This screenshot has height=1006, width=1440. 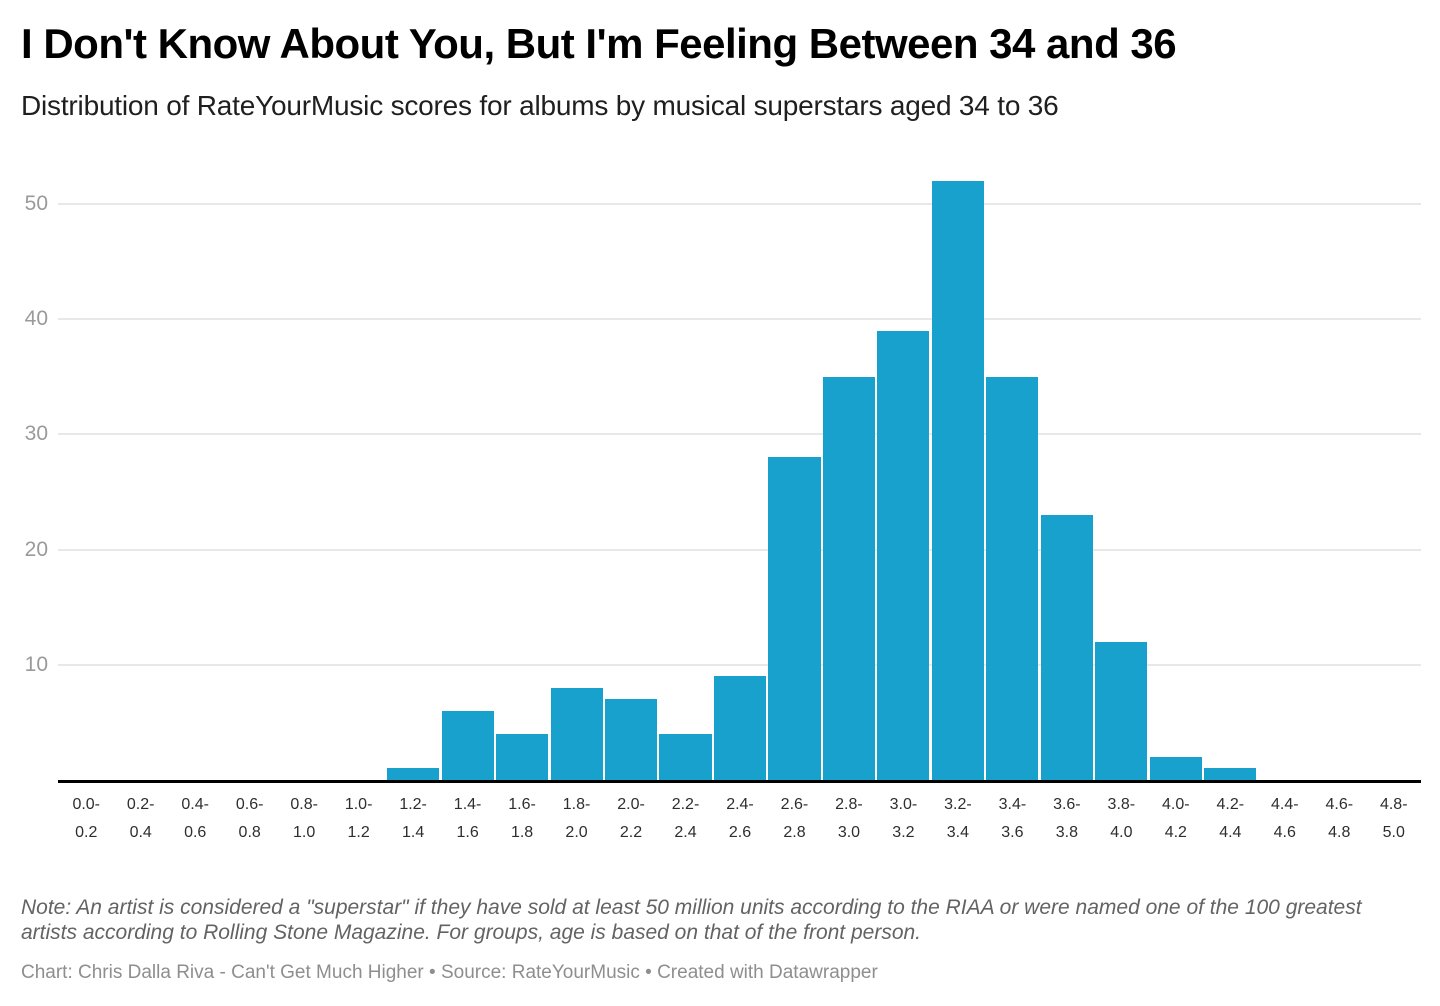 I want to click on x-axis-tick-label: 3.8- 4.0, so click(x=1121, y=820).